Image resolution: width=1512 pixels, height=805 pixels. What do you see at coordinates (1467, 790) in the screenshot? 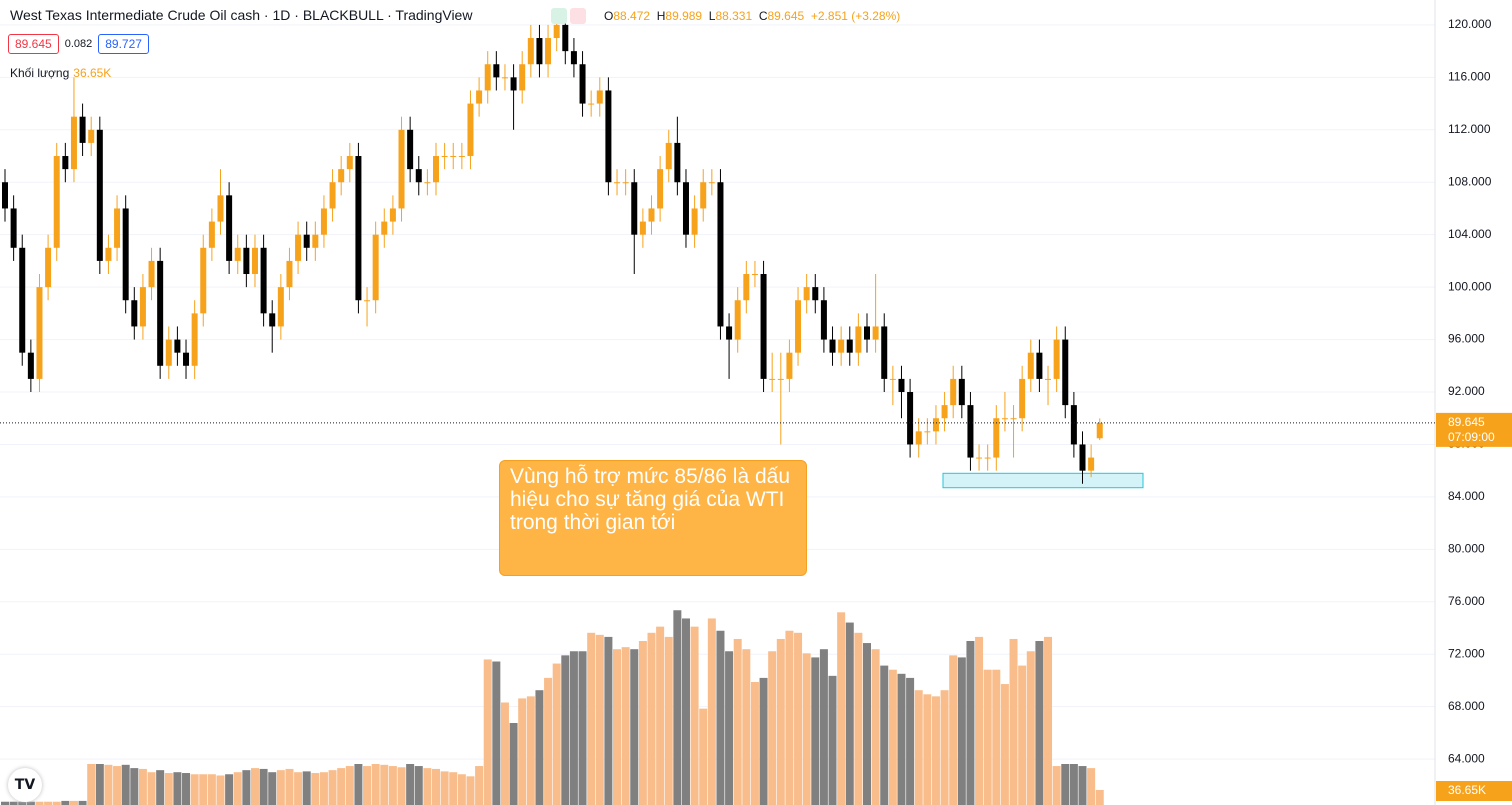
I see `volume-label: 36.65K` at bounding box center [1467, 790].